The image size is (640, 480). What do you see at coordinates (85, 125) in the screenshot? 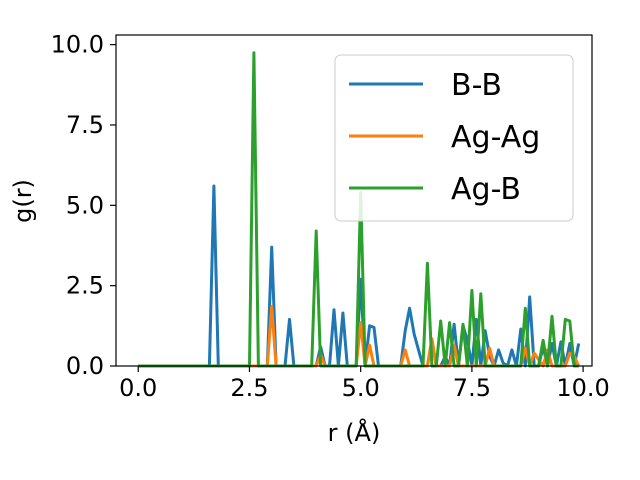
I see `y-tick-label: 7.5` at bounding box center [85, 125].